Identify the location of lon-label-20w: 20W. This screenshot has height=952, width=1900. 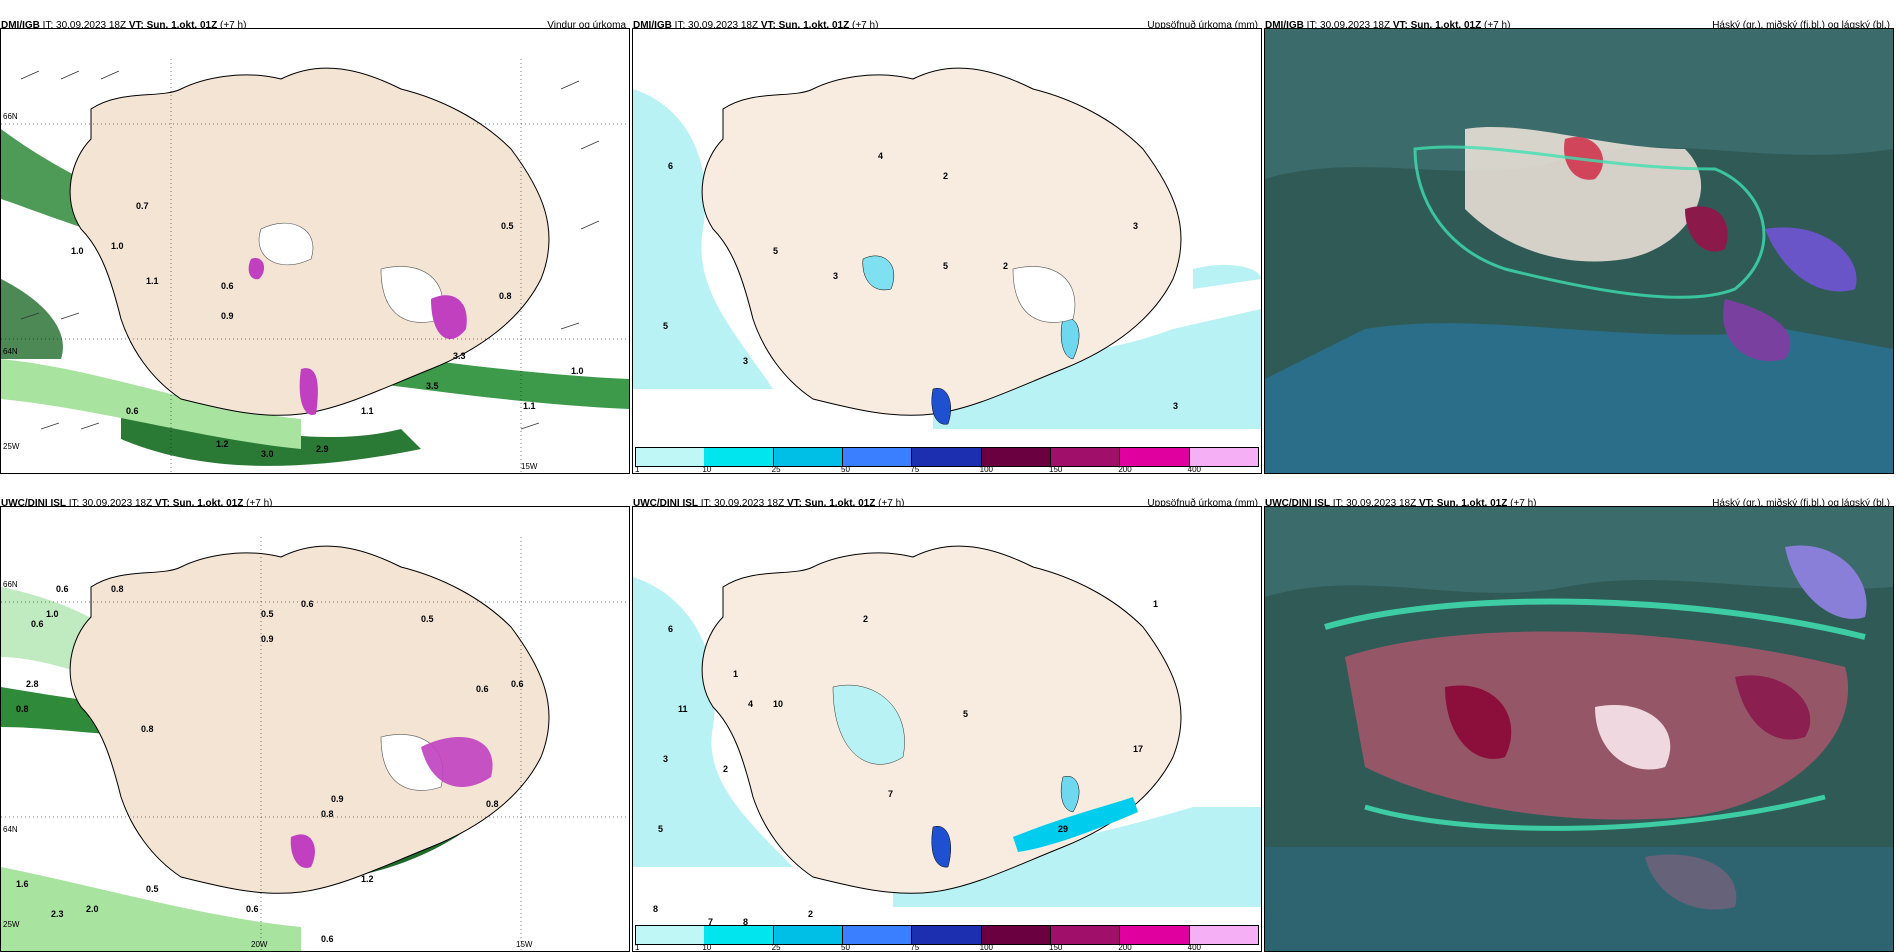
(259, 944).